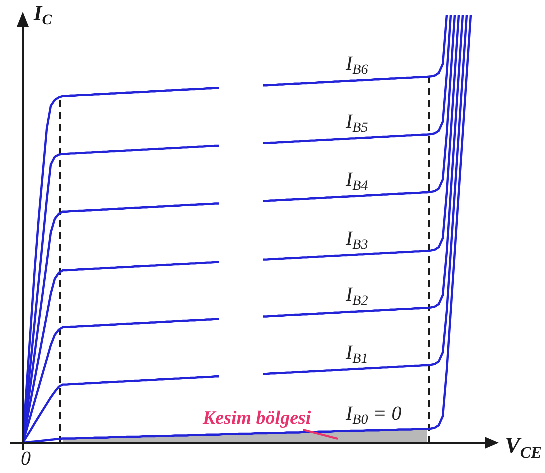  Describe the element at coordinates (257, 418) in the screenshot. I see `annotation: Kesim bölgesi` at that location.